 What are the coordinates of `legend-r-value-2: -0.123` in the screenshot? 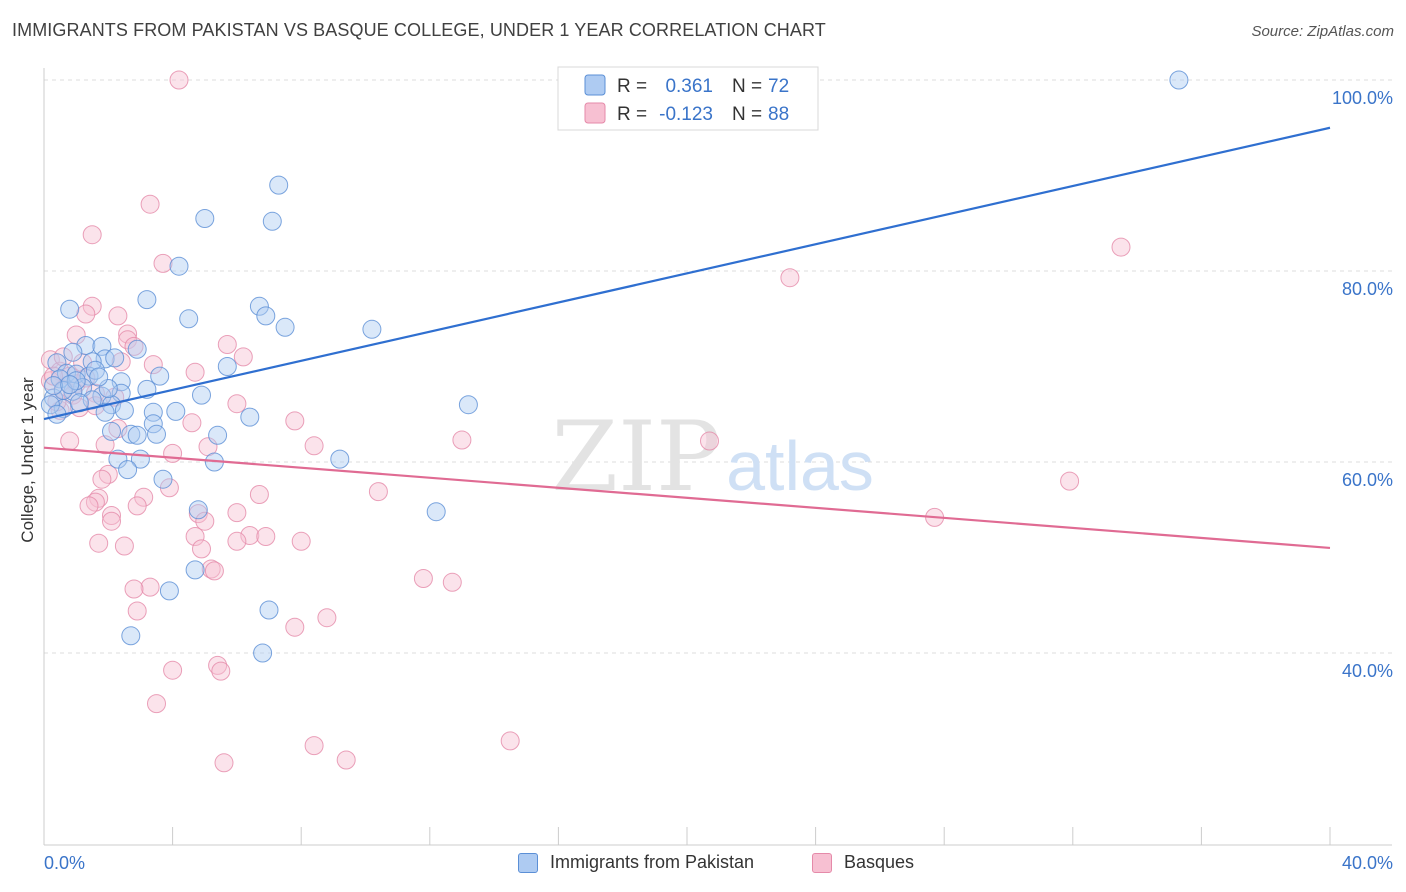 It's located at (686, 114).